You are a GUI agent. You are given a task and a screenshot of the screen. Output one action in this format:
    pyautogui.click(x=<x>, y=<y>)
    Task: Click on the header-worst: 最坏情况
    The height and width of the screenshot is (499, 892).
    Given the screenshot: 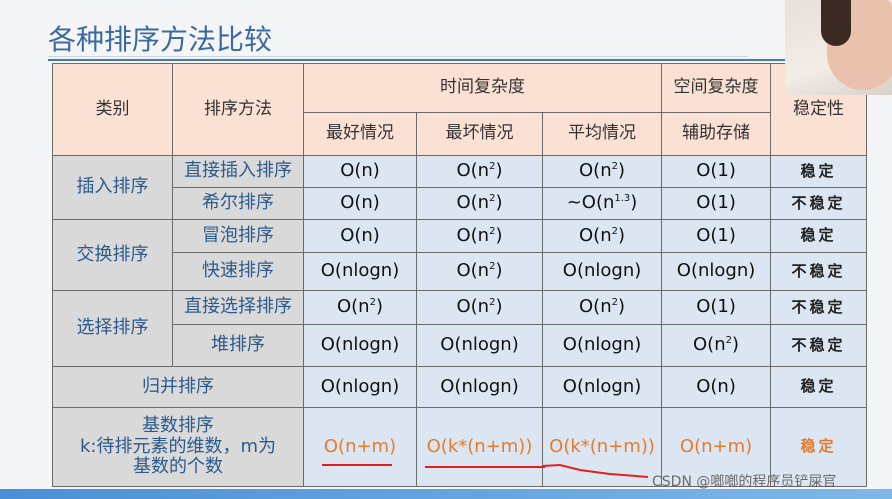 What is the action you would take?
    pyautogui.click(x=479, y=134)
    